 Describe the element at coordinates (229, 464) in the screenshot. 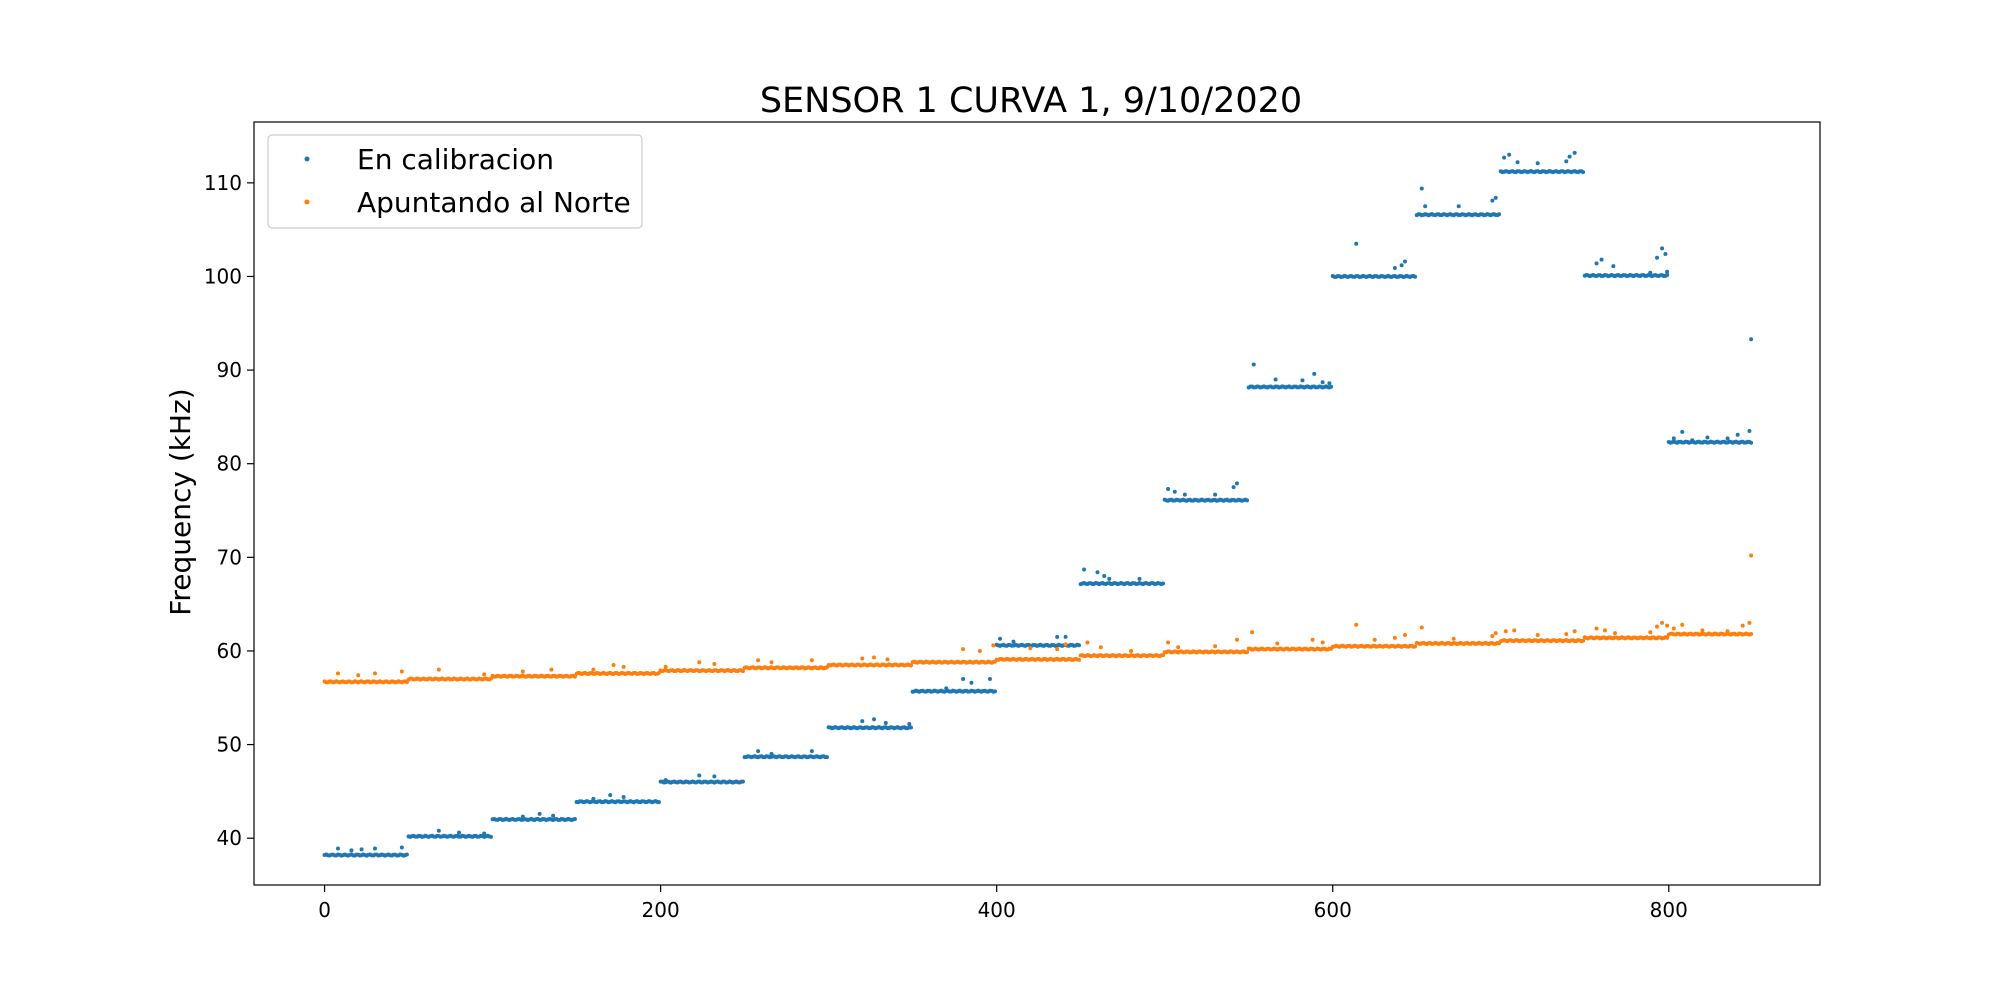

I see `y-tick-label: 80` at that location.